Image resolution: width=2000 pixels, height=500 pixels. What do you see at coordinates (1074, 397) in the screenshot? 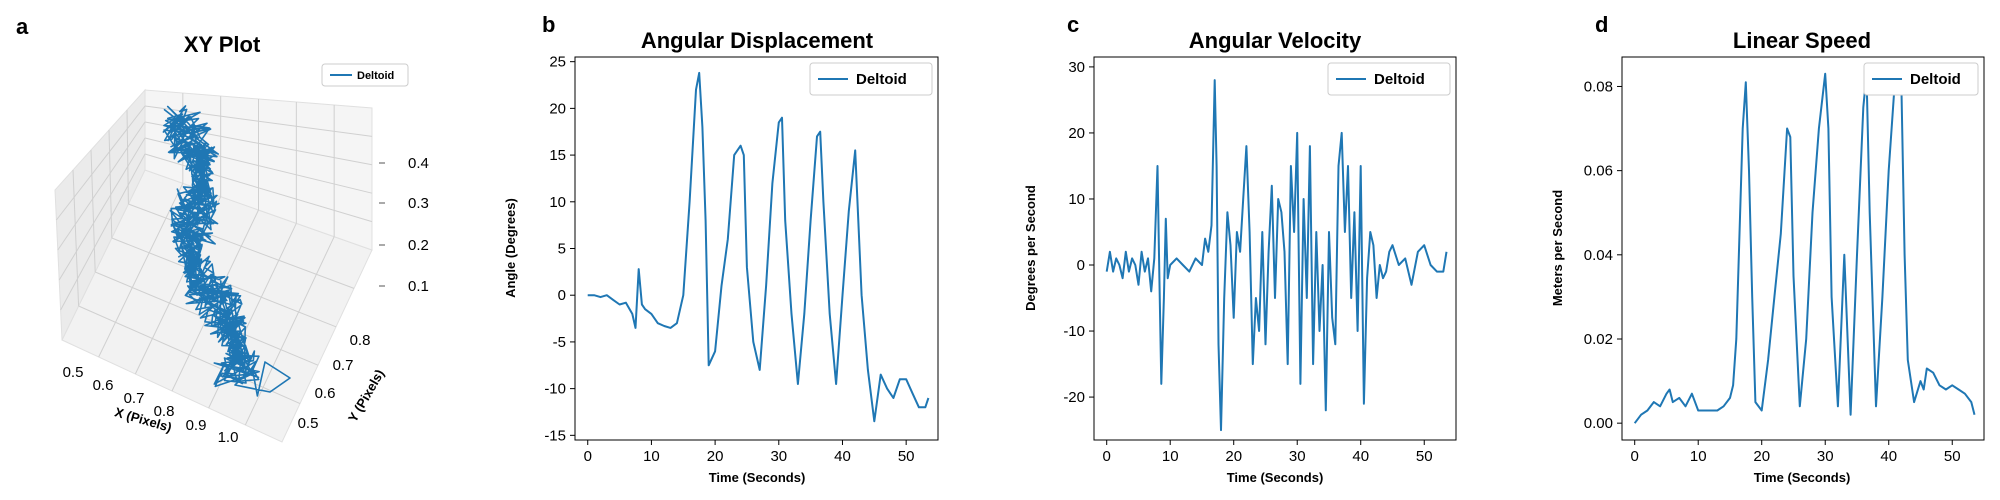
I see `y-tick-label: -20` at bounding box center [1074, 397].